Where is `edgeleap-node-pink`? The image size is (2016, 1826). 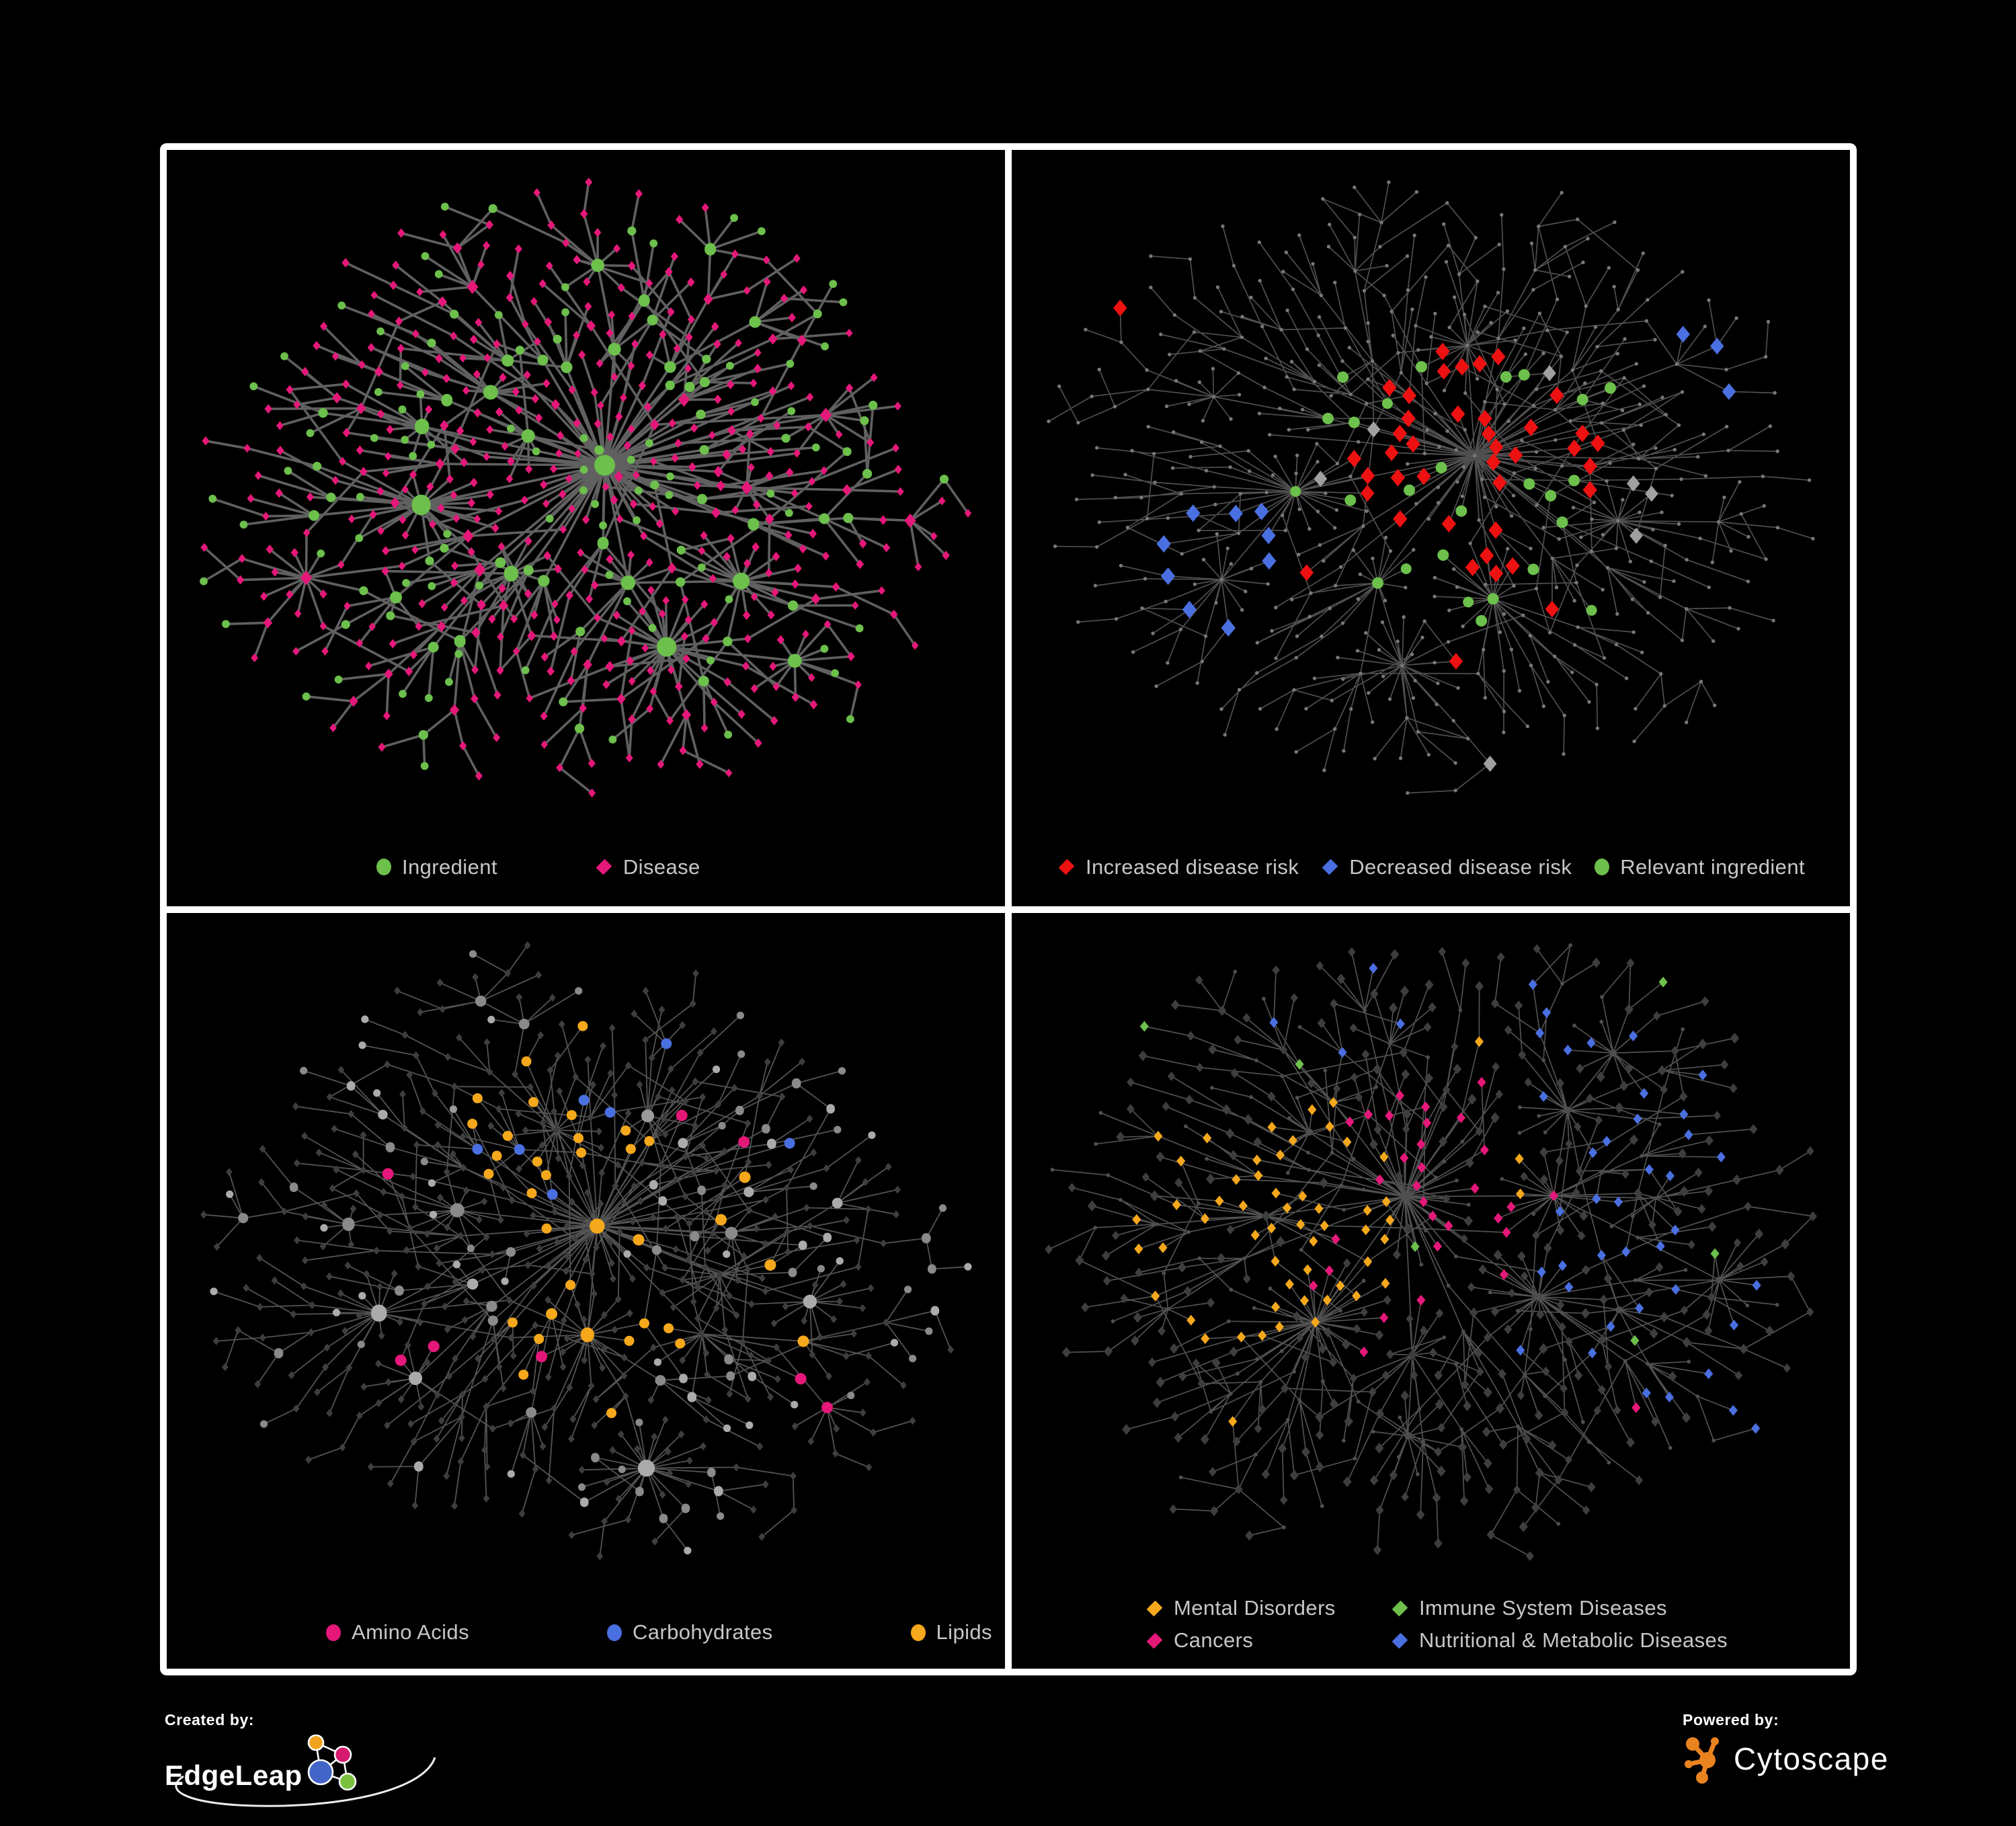 edgeleap-node-pink is located at coordinates (342, 1754).